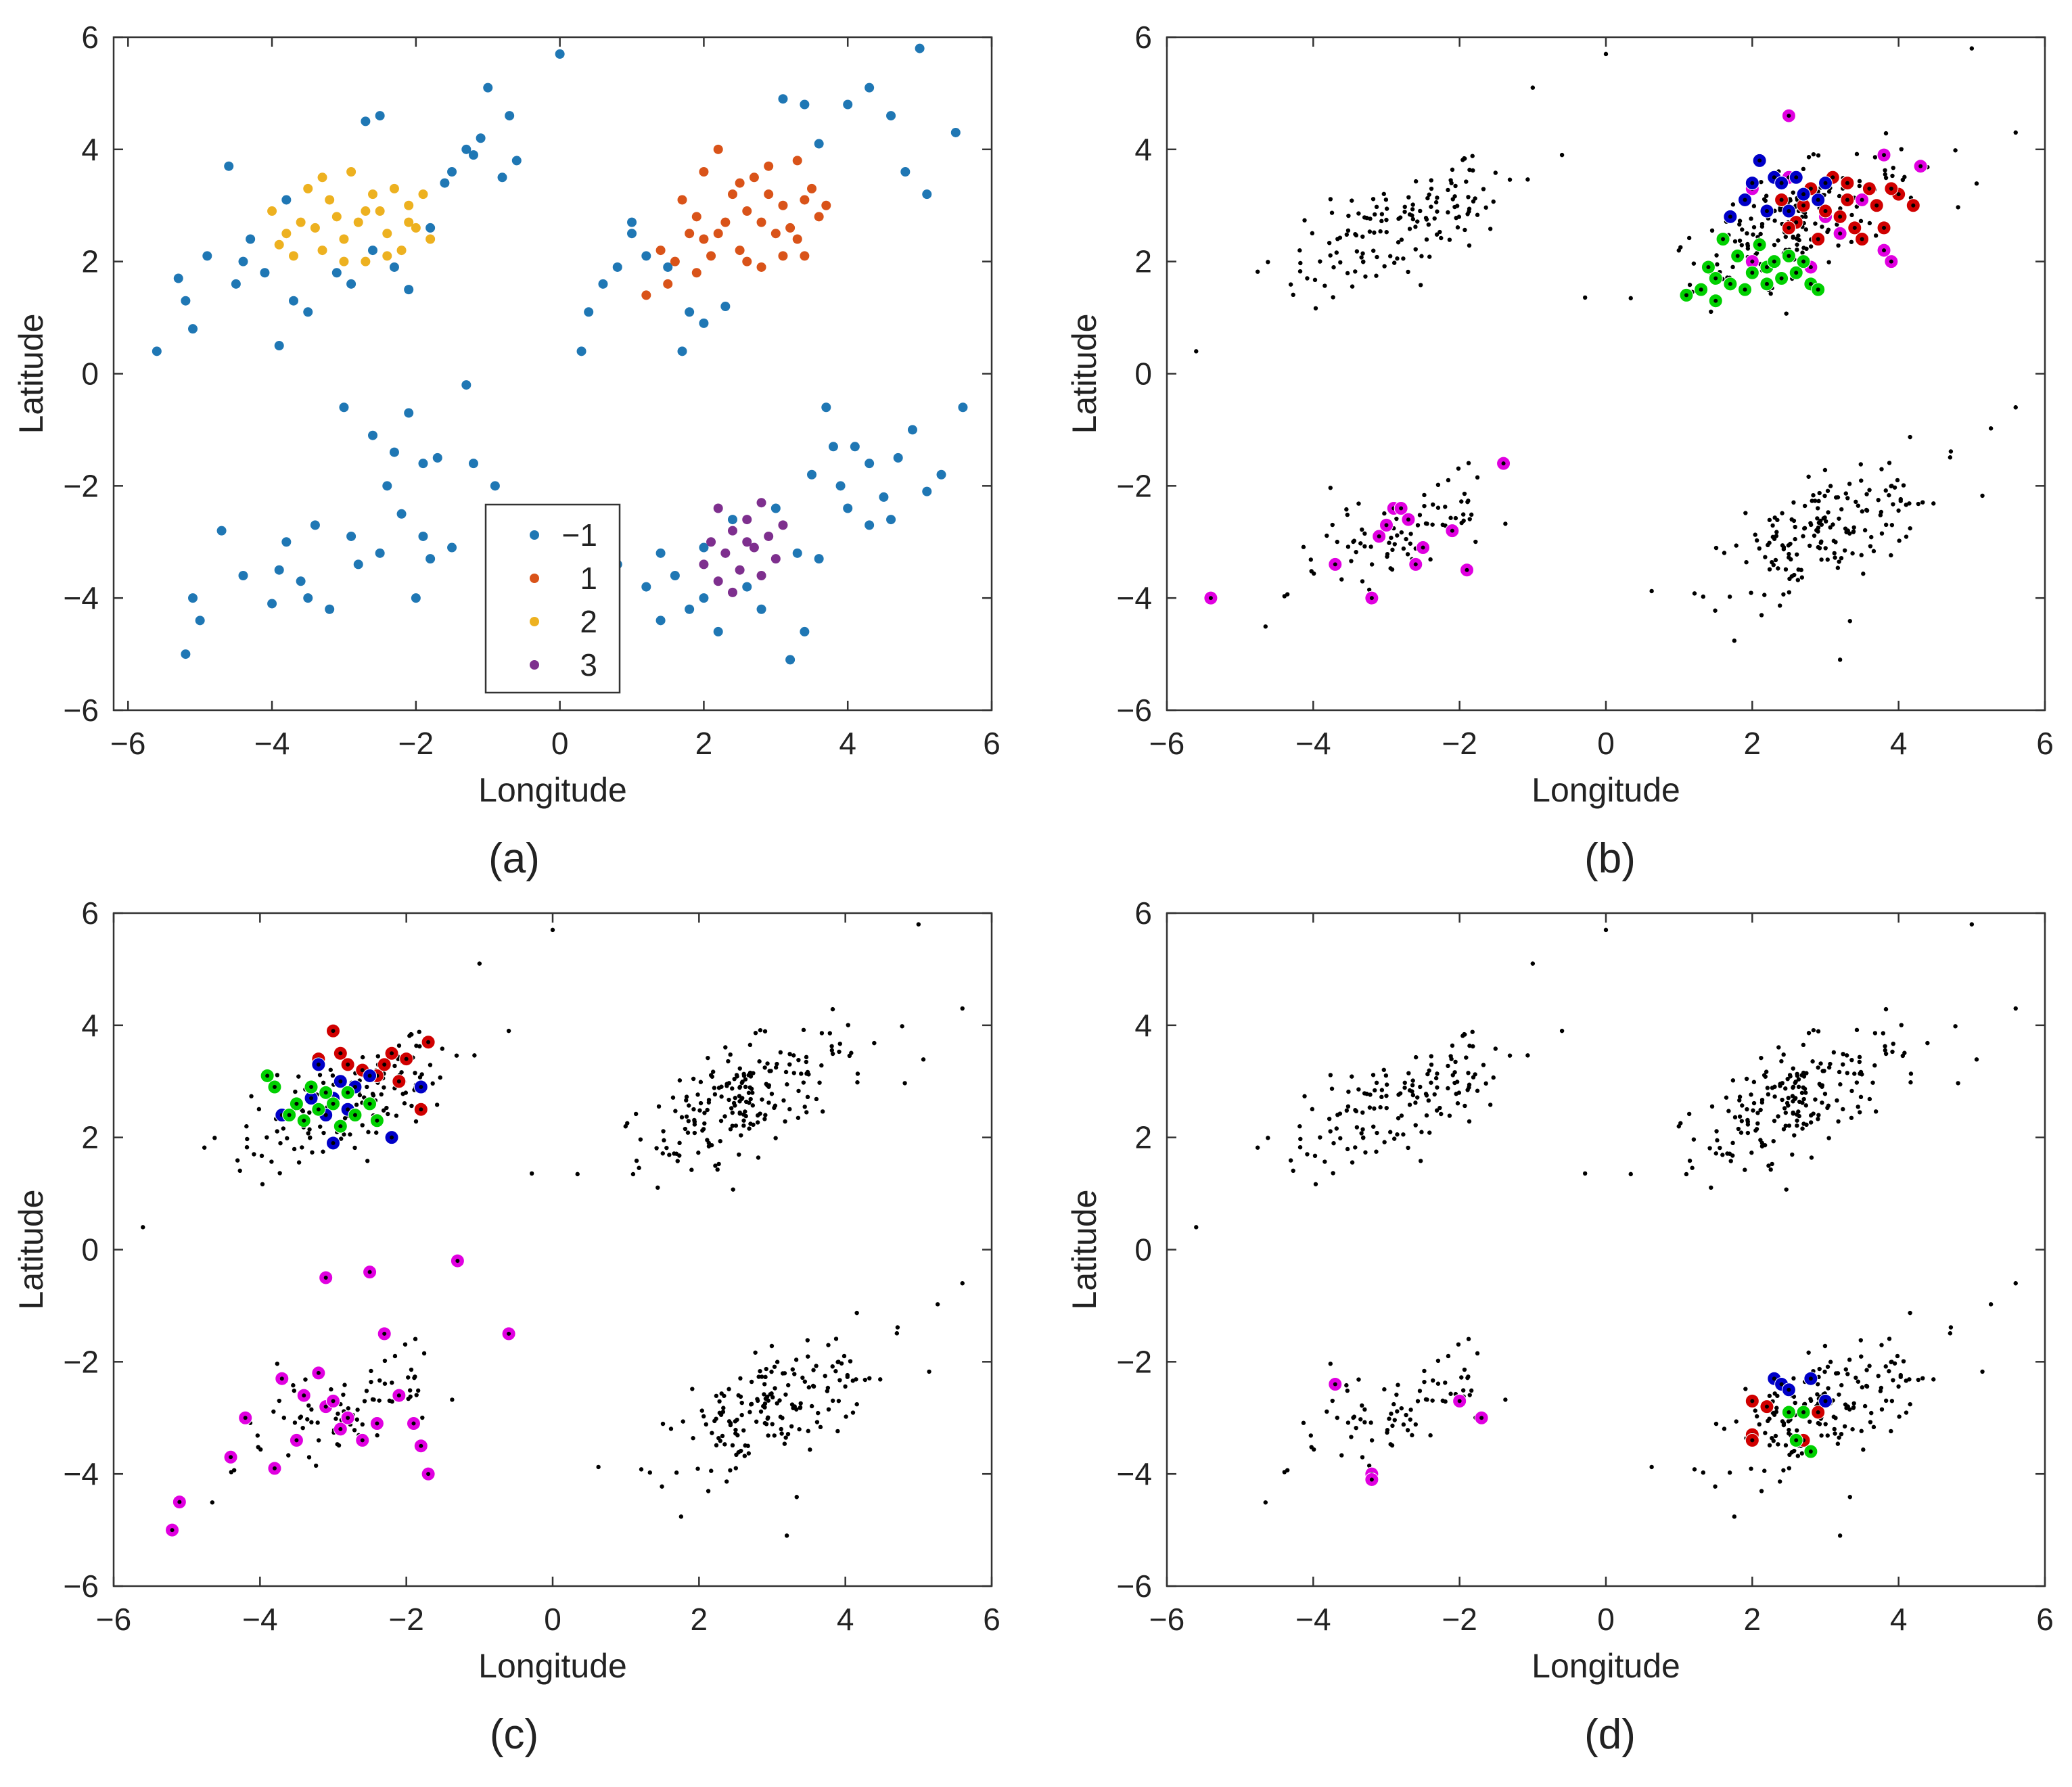 The height and width of the screenshot is (1787, 2072). Describe the element at coordinates (31, 1250) in the screenshot. I see `y-axis-label-c: Latitude` at that location.